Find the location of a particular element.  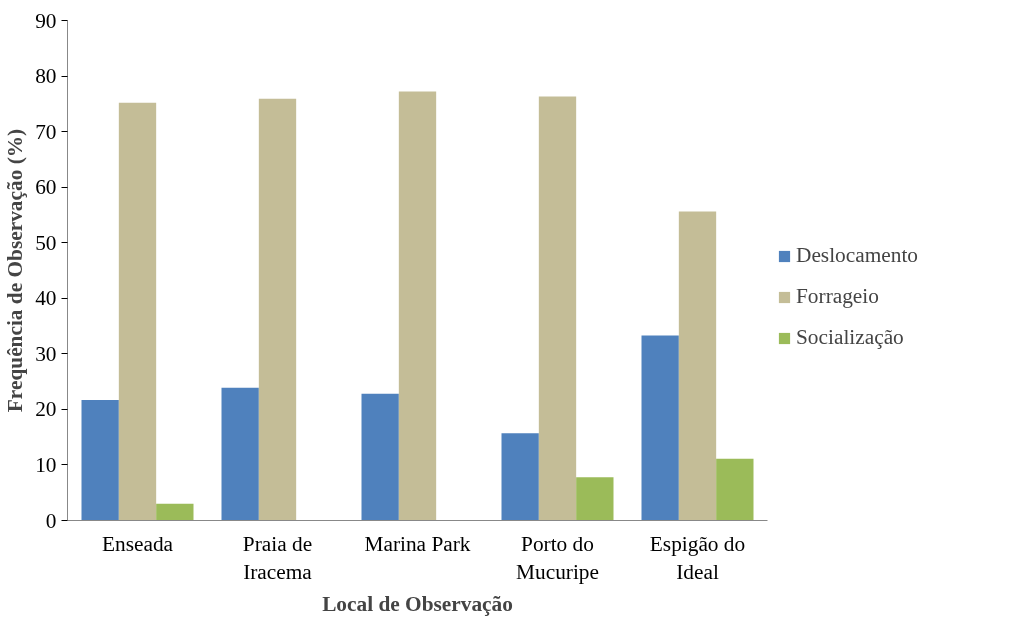

y-tick-label: 80 is located at coordinates (46, 76).